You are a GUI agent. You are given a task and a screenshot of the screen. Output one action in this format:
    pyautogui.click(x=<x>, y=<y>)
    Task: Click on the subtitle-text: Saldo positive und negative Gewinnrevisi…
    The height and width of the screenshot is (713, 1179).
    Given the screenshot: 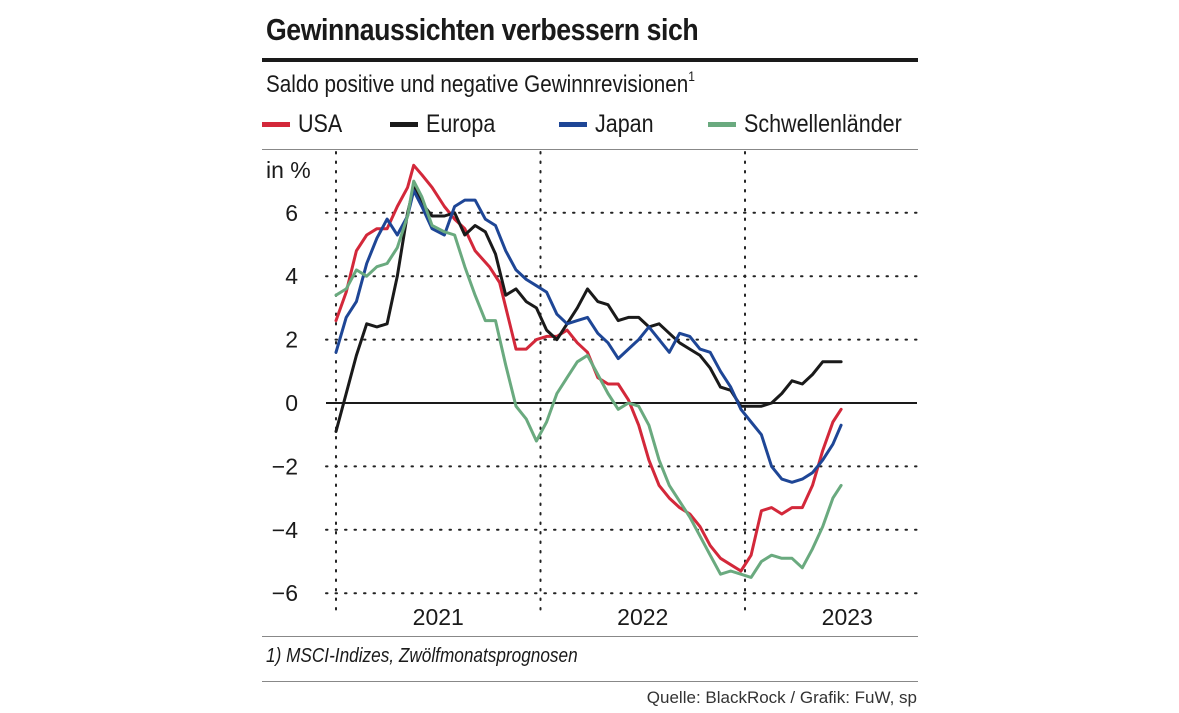 What is the action you would take?
    pyautogui.click(x=477, y=84)
    